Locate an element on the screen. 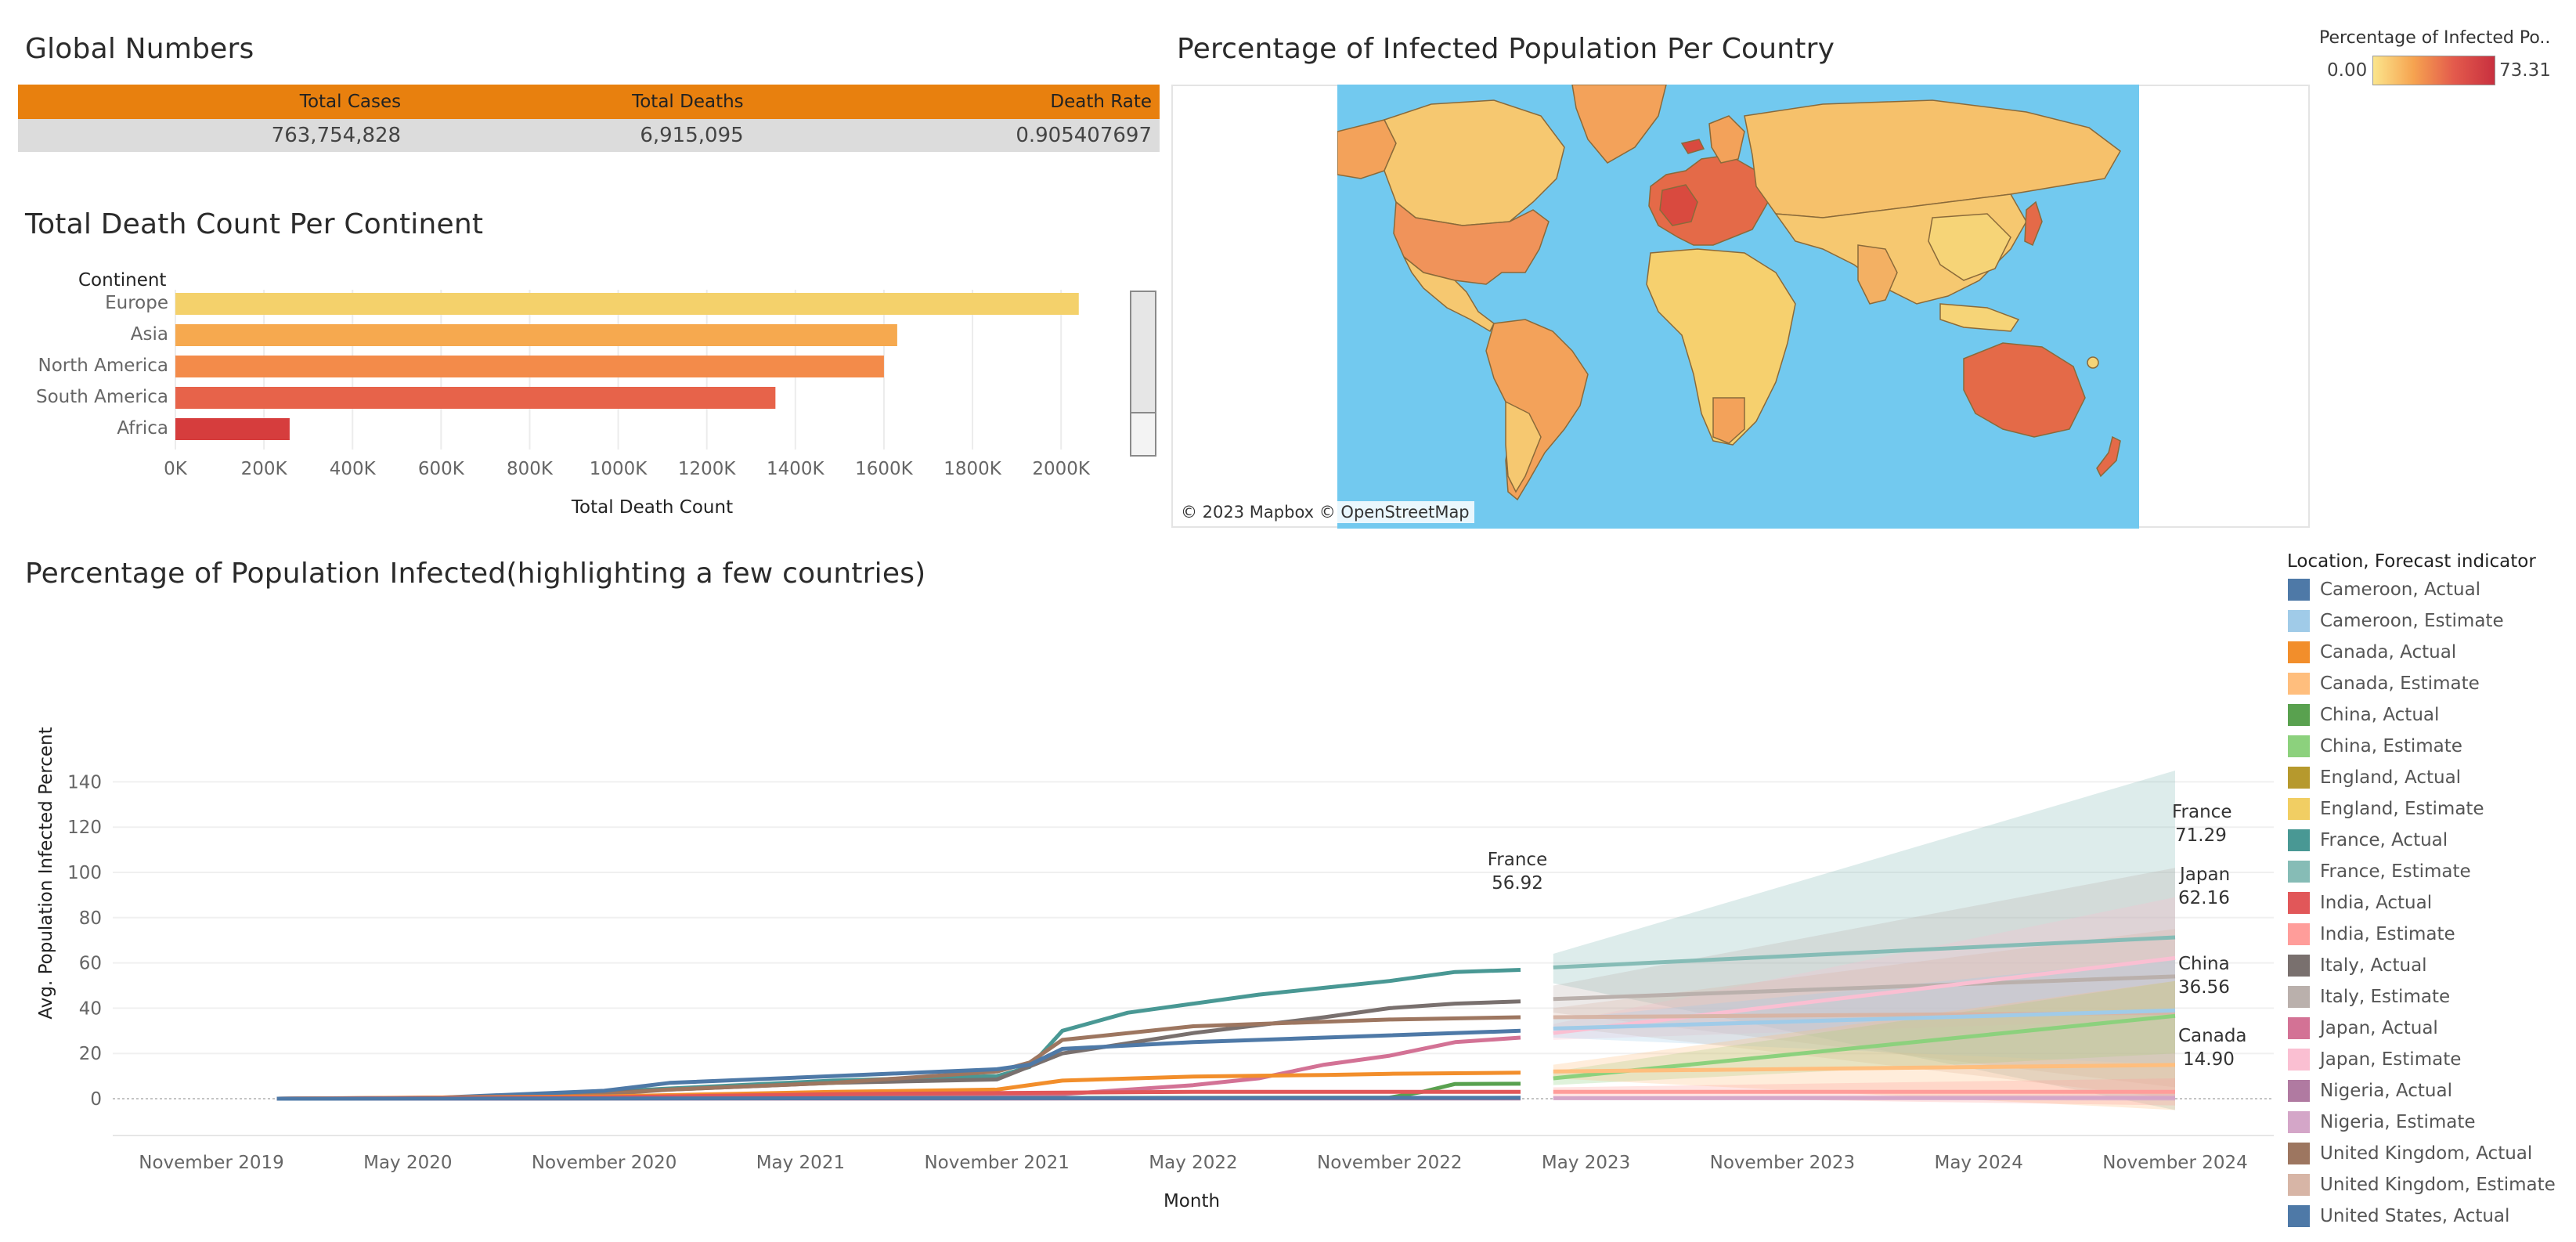  legend-item: England, Actual is located at coordinates (2374, 777).